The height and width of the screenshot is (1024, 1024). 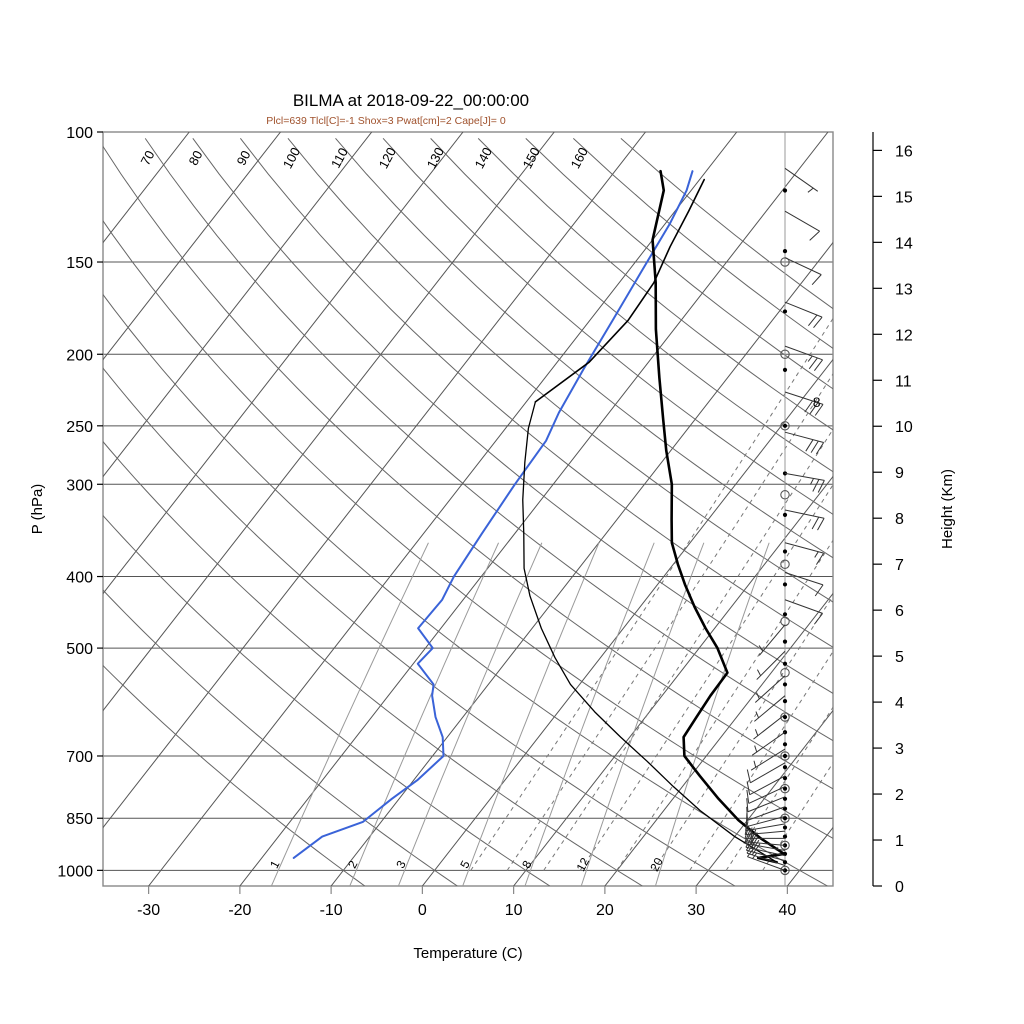 I want to click on pressure-tick-label: 300, so click(x=79, y=485).